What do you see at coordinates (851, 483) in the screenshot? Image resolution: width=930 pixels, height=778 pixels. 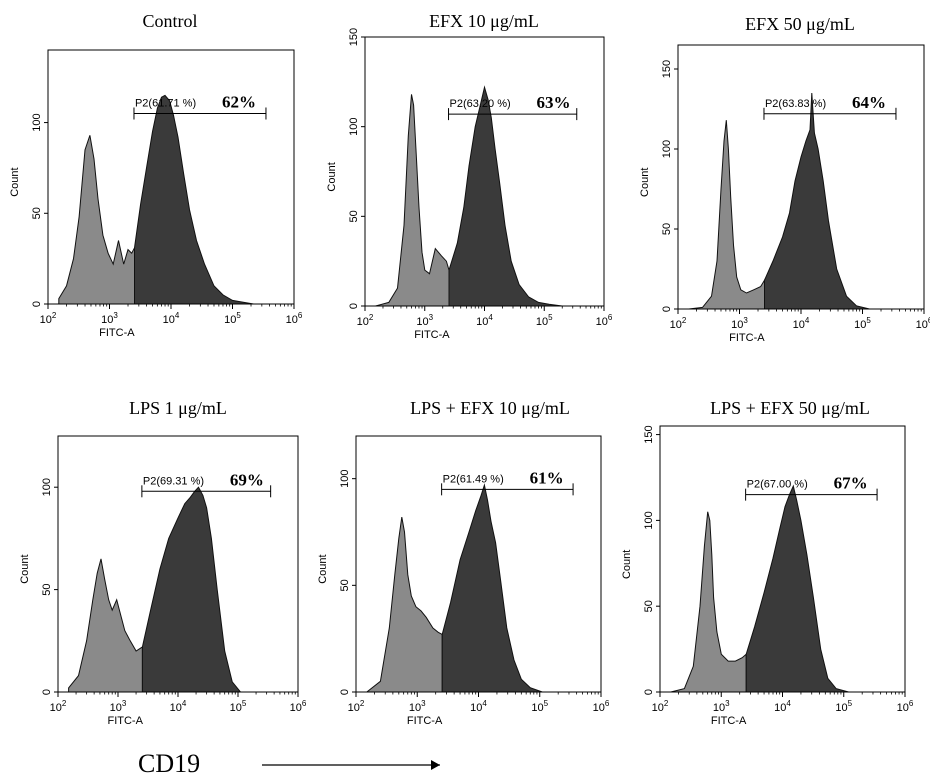 I see `gate-percent: 67%` at bounding box center [851, 483].